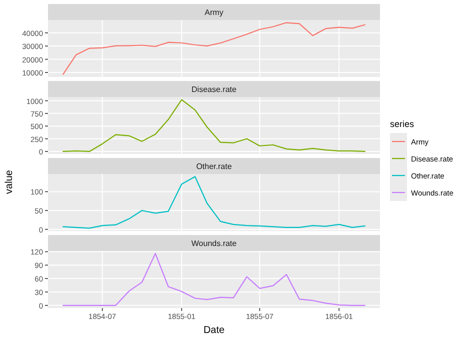 The height and width of the screenshot is (338, 474). What do you see at coordinates (214, 243) in the screenshot?
I see `chart-title: Wounds.rate` at bounding box center [214, 243].